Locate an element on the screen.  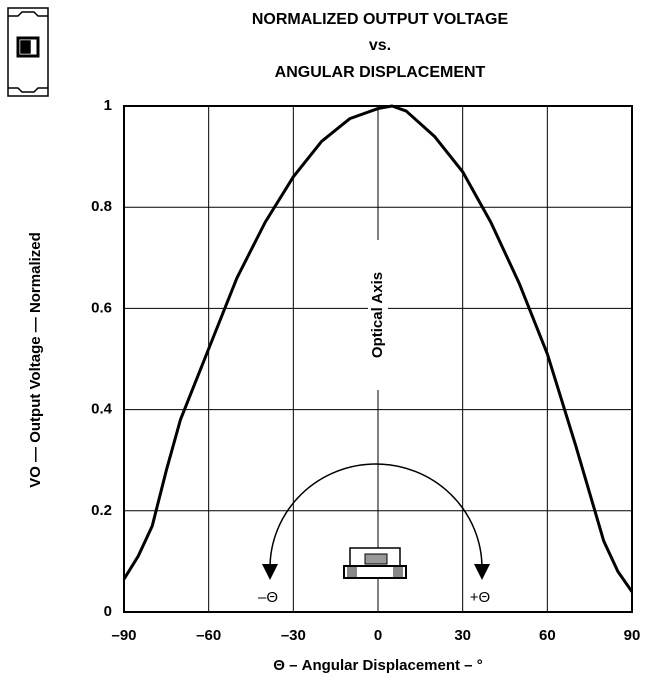
device-icon is located at coordinates (28, 52).